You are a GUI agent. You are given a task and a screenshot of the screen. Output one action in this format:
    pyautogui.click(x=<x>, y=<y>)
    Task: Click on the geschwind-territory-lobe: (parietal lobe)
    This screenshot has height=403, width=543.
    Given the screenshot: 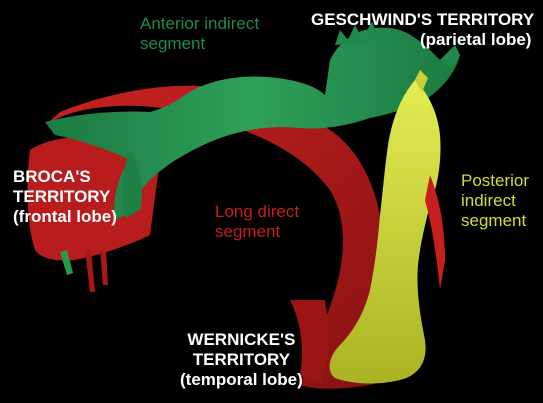 What is the action you would take?
    pyautogui.click(x=476, y=39)
    